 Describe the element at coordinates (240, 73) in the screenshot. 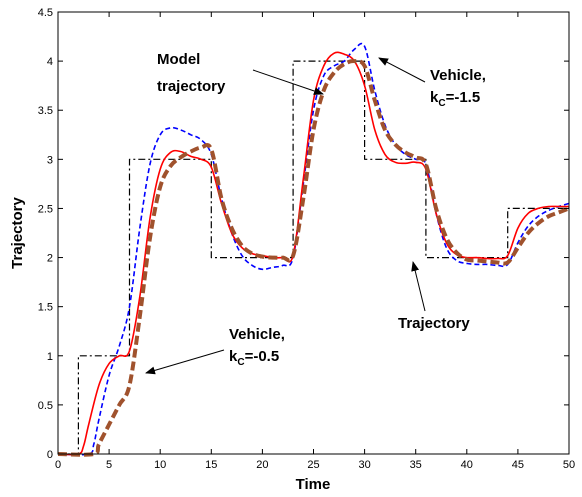

I see `annotation-model-trajectory: Model trajectory` at that location.